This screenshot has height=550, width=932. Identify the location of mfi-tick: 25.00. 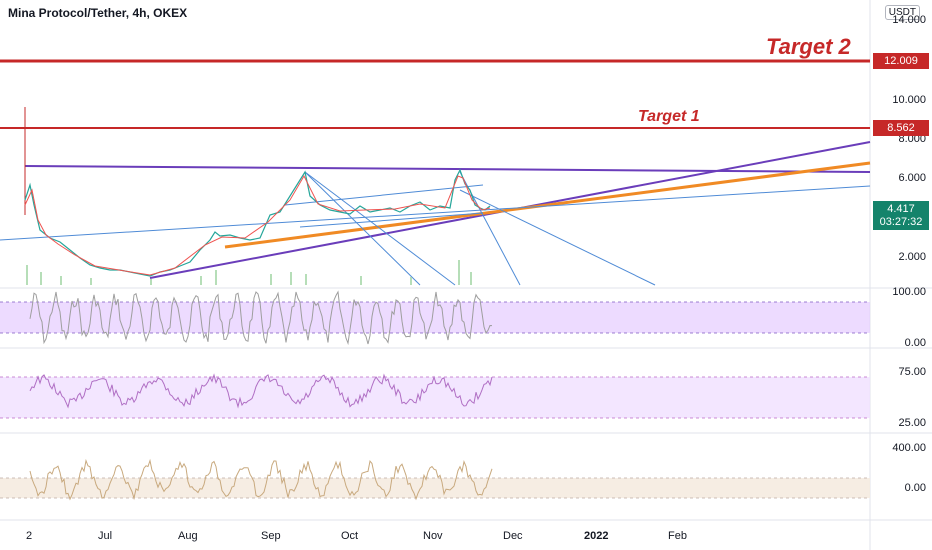
(912, 423).